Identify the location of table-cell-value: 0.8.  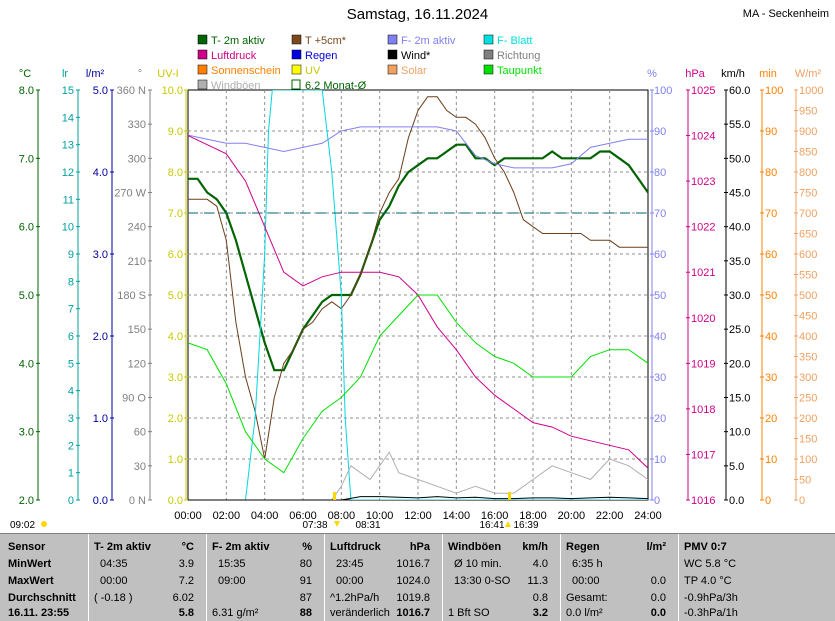
(498, 598).